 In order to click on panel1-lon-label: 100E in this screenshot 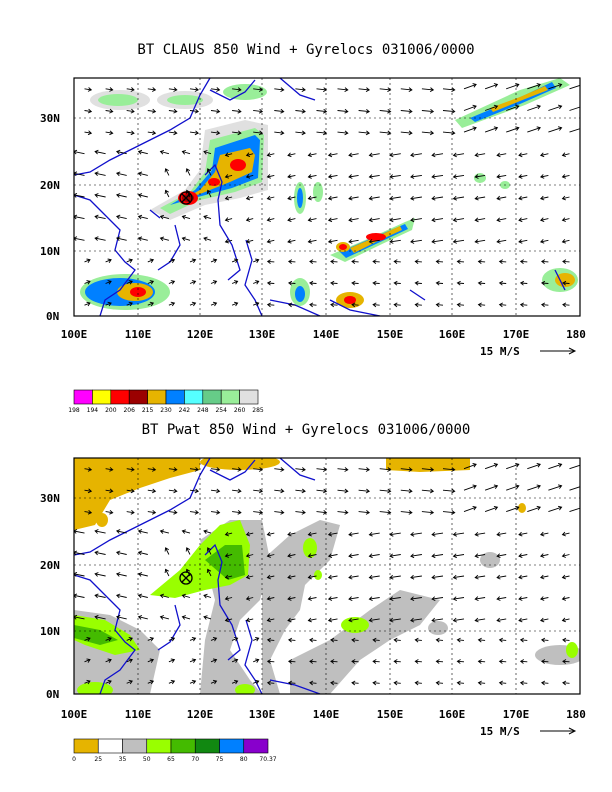, I will do `click(74, 334)`.